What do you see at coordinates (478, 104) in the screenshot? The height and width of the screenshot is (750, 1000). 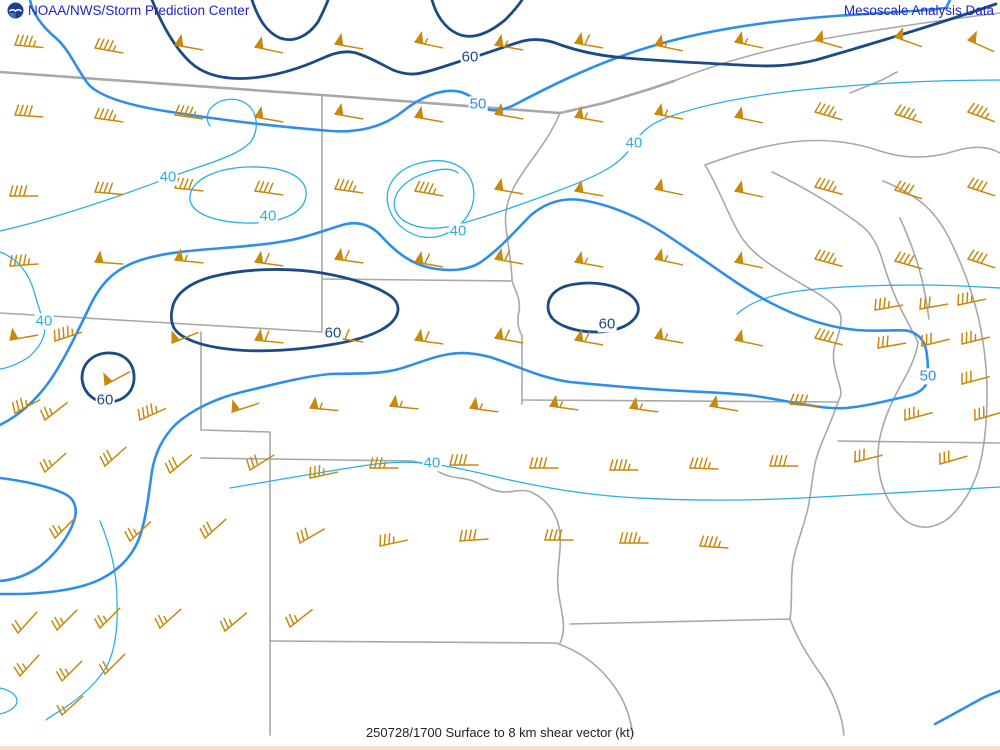 I see `contour-label-50kt: 50` at bounding box center [478, 104].